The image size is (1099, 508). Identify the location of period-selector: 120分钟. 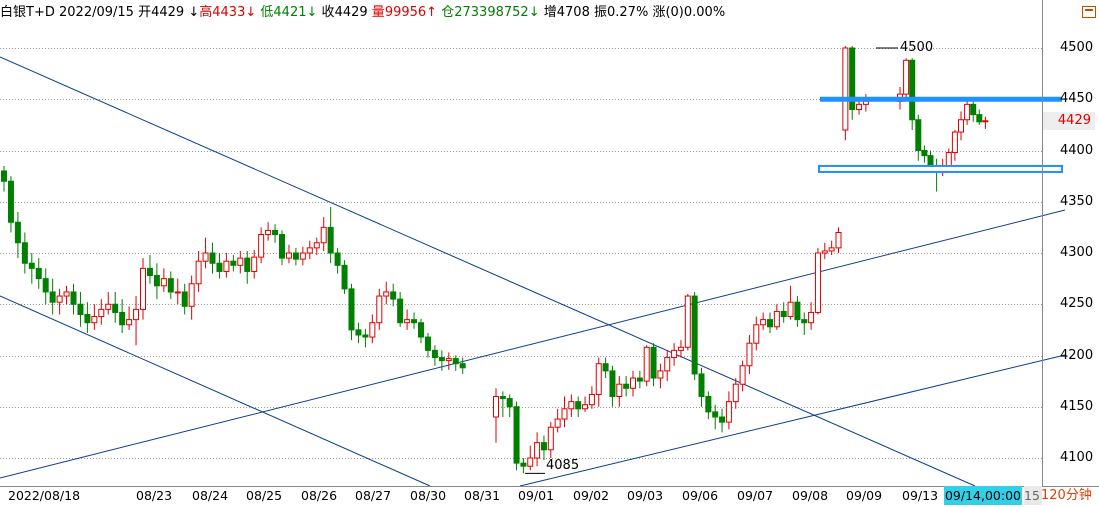
(1066, 495).